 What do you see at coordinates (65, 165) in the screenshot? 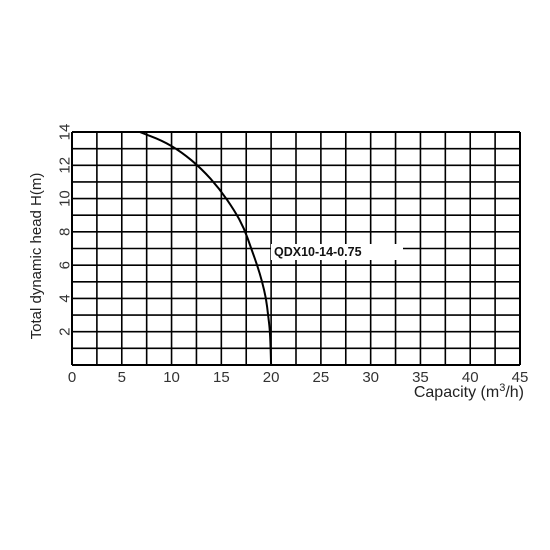
I see `y-tick-label: 12` at bounding box center [65, 165].